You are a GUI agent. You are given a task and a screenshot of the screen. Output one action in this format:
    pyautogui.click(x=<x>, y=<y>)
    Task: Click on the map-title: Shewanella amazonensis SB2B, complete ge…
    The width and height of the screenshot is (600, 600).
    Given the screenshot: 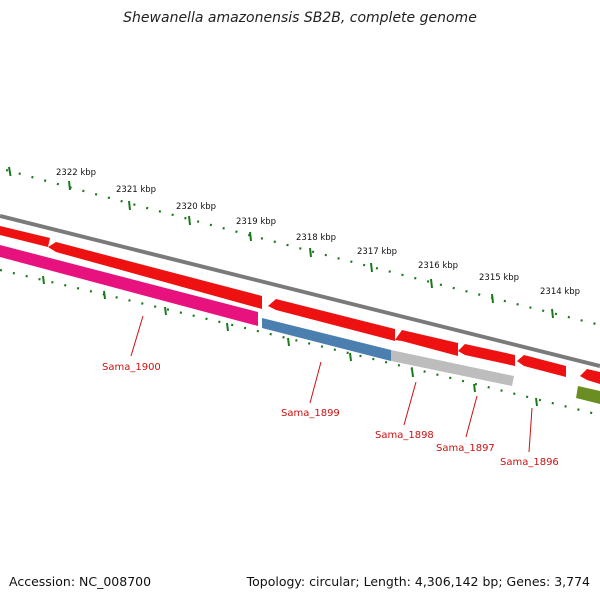 What is the action you would take?
    pyautogui.click(x=300, y=18)
    